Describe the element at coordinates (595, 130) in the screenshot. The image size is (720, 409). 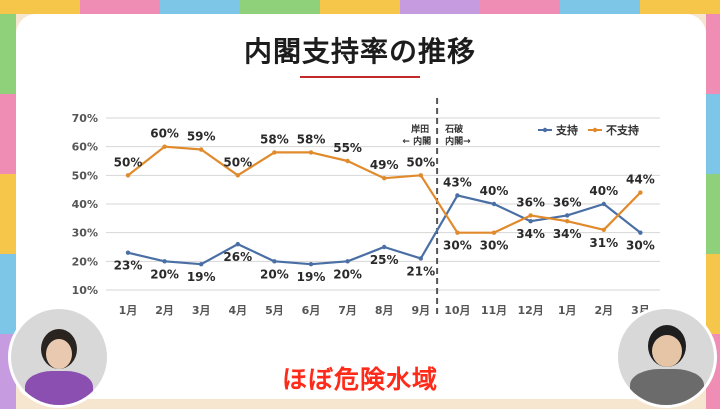
I see `legend-nonsupport-marker` at that location.